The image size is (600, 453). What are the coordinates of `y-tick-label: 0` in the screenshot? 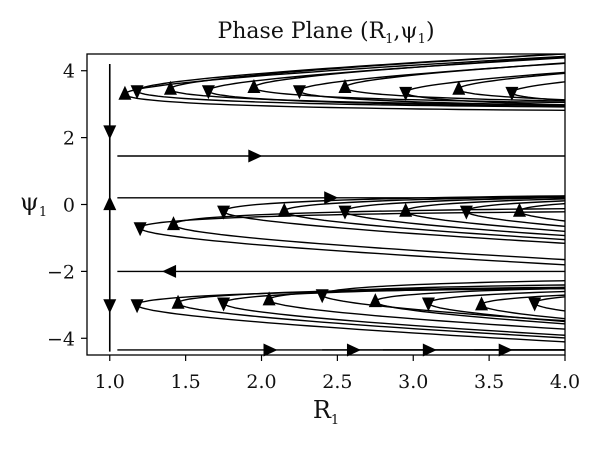 It's located at (69, 206).